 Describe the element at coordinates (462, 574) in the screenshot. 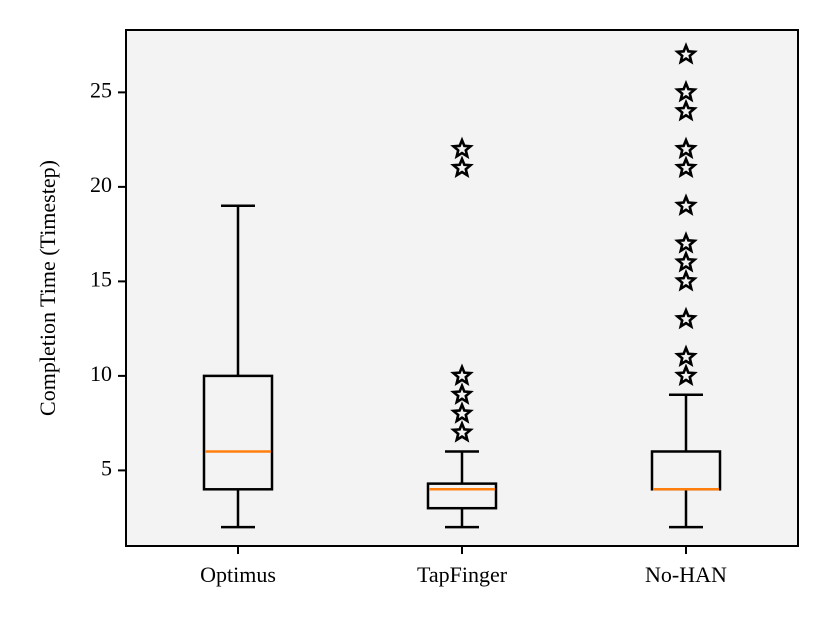

I see `x-tick-label: TapFinger` at that location.